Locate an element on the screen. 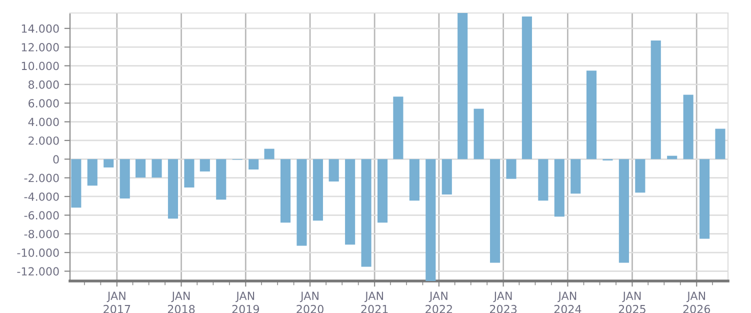 The image size is (751, 313). y-tick-label: 0 is located at coordinates (56, 159).